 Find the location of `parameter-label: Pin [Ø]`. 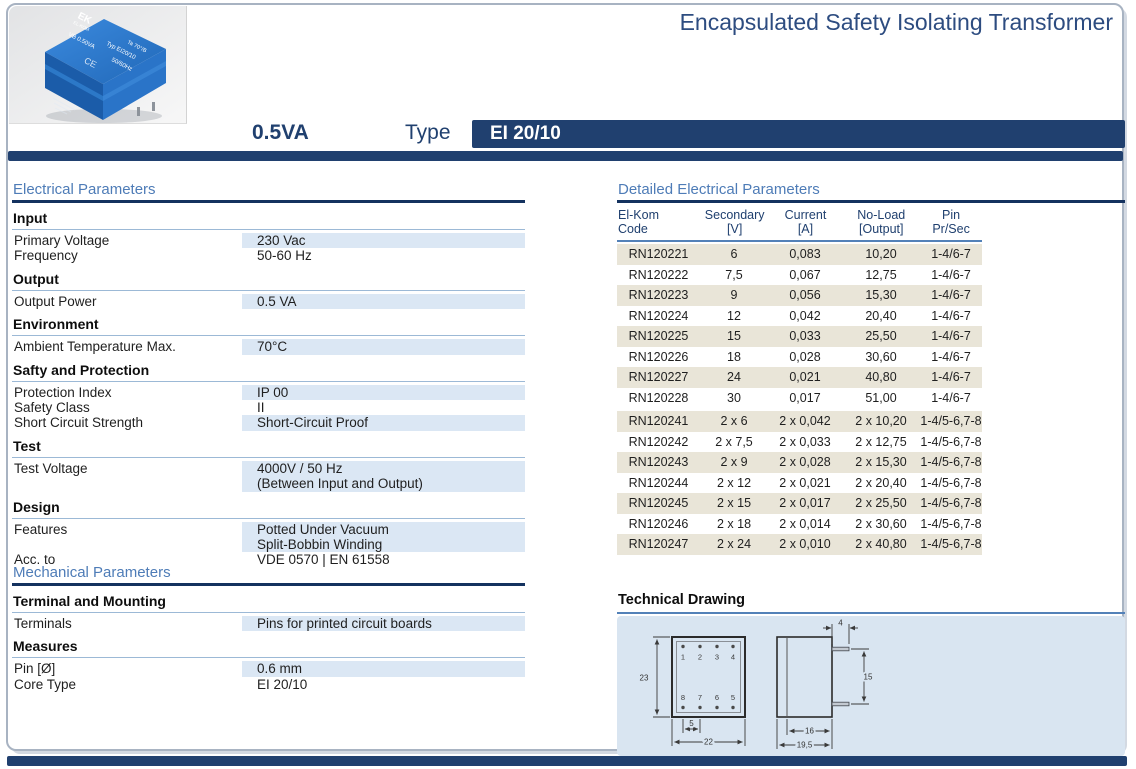

parameter-label: Pin [Ø] is located at coordinates (35, 669).